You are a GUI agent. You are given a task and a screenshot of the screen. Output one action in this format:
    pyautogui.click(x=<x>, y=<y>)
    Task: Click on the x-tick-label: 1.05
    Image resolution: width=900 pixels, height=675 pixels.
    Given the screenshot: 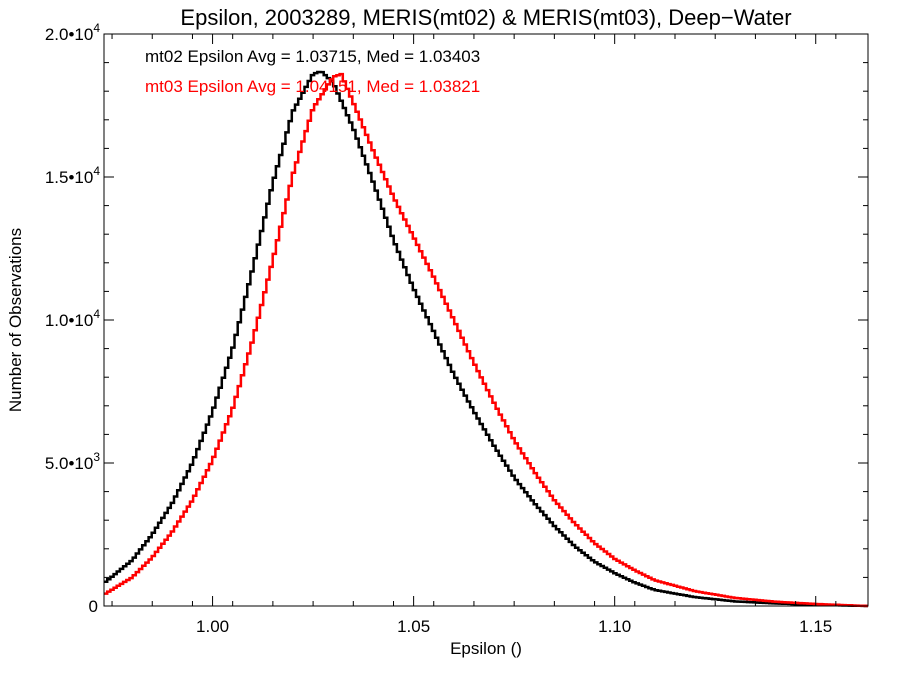 What is the action you would take?
    pyautogui.click(x=413, y=626)
    